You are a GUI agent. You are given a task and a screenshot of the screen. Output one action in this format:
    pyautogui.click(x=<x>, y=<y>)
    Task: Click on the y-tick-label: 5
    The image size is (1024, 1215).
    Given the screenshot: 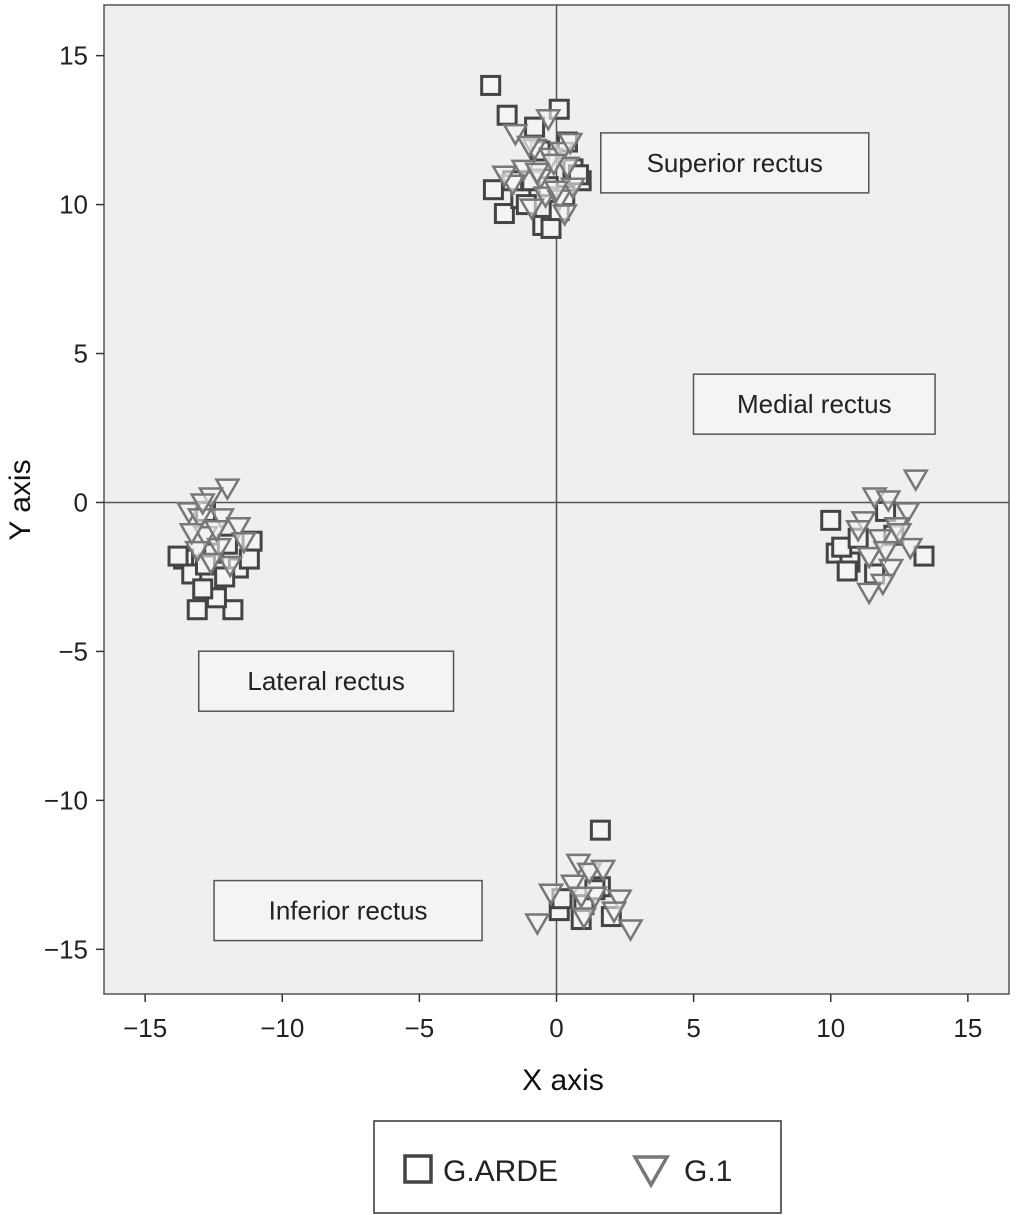 What is the action you would take?
    pyautogui.click(x=81, y=354)
    